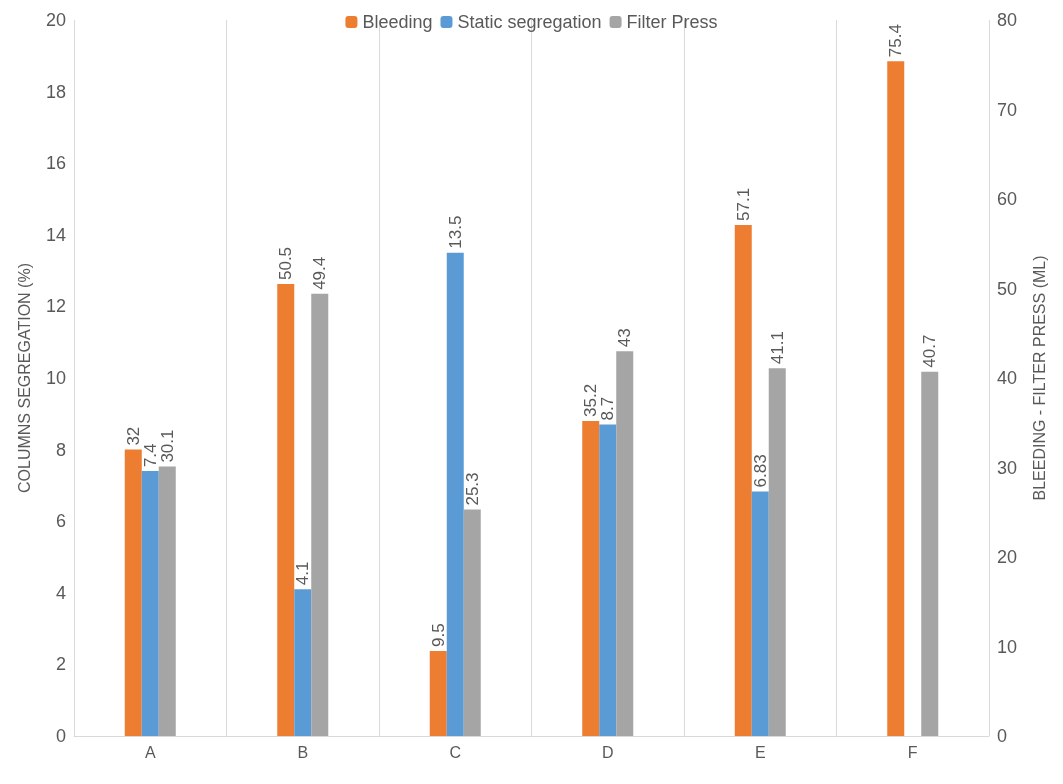 The image size is (1063, 784). What do you see at coordinates (1007, 199) in the screenshot?
I see `y2-tick-label: 60` at bounding box center [1007, 199].